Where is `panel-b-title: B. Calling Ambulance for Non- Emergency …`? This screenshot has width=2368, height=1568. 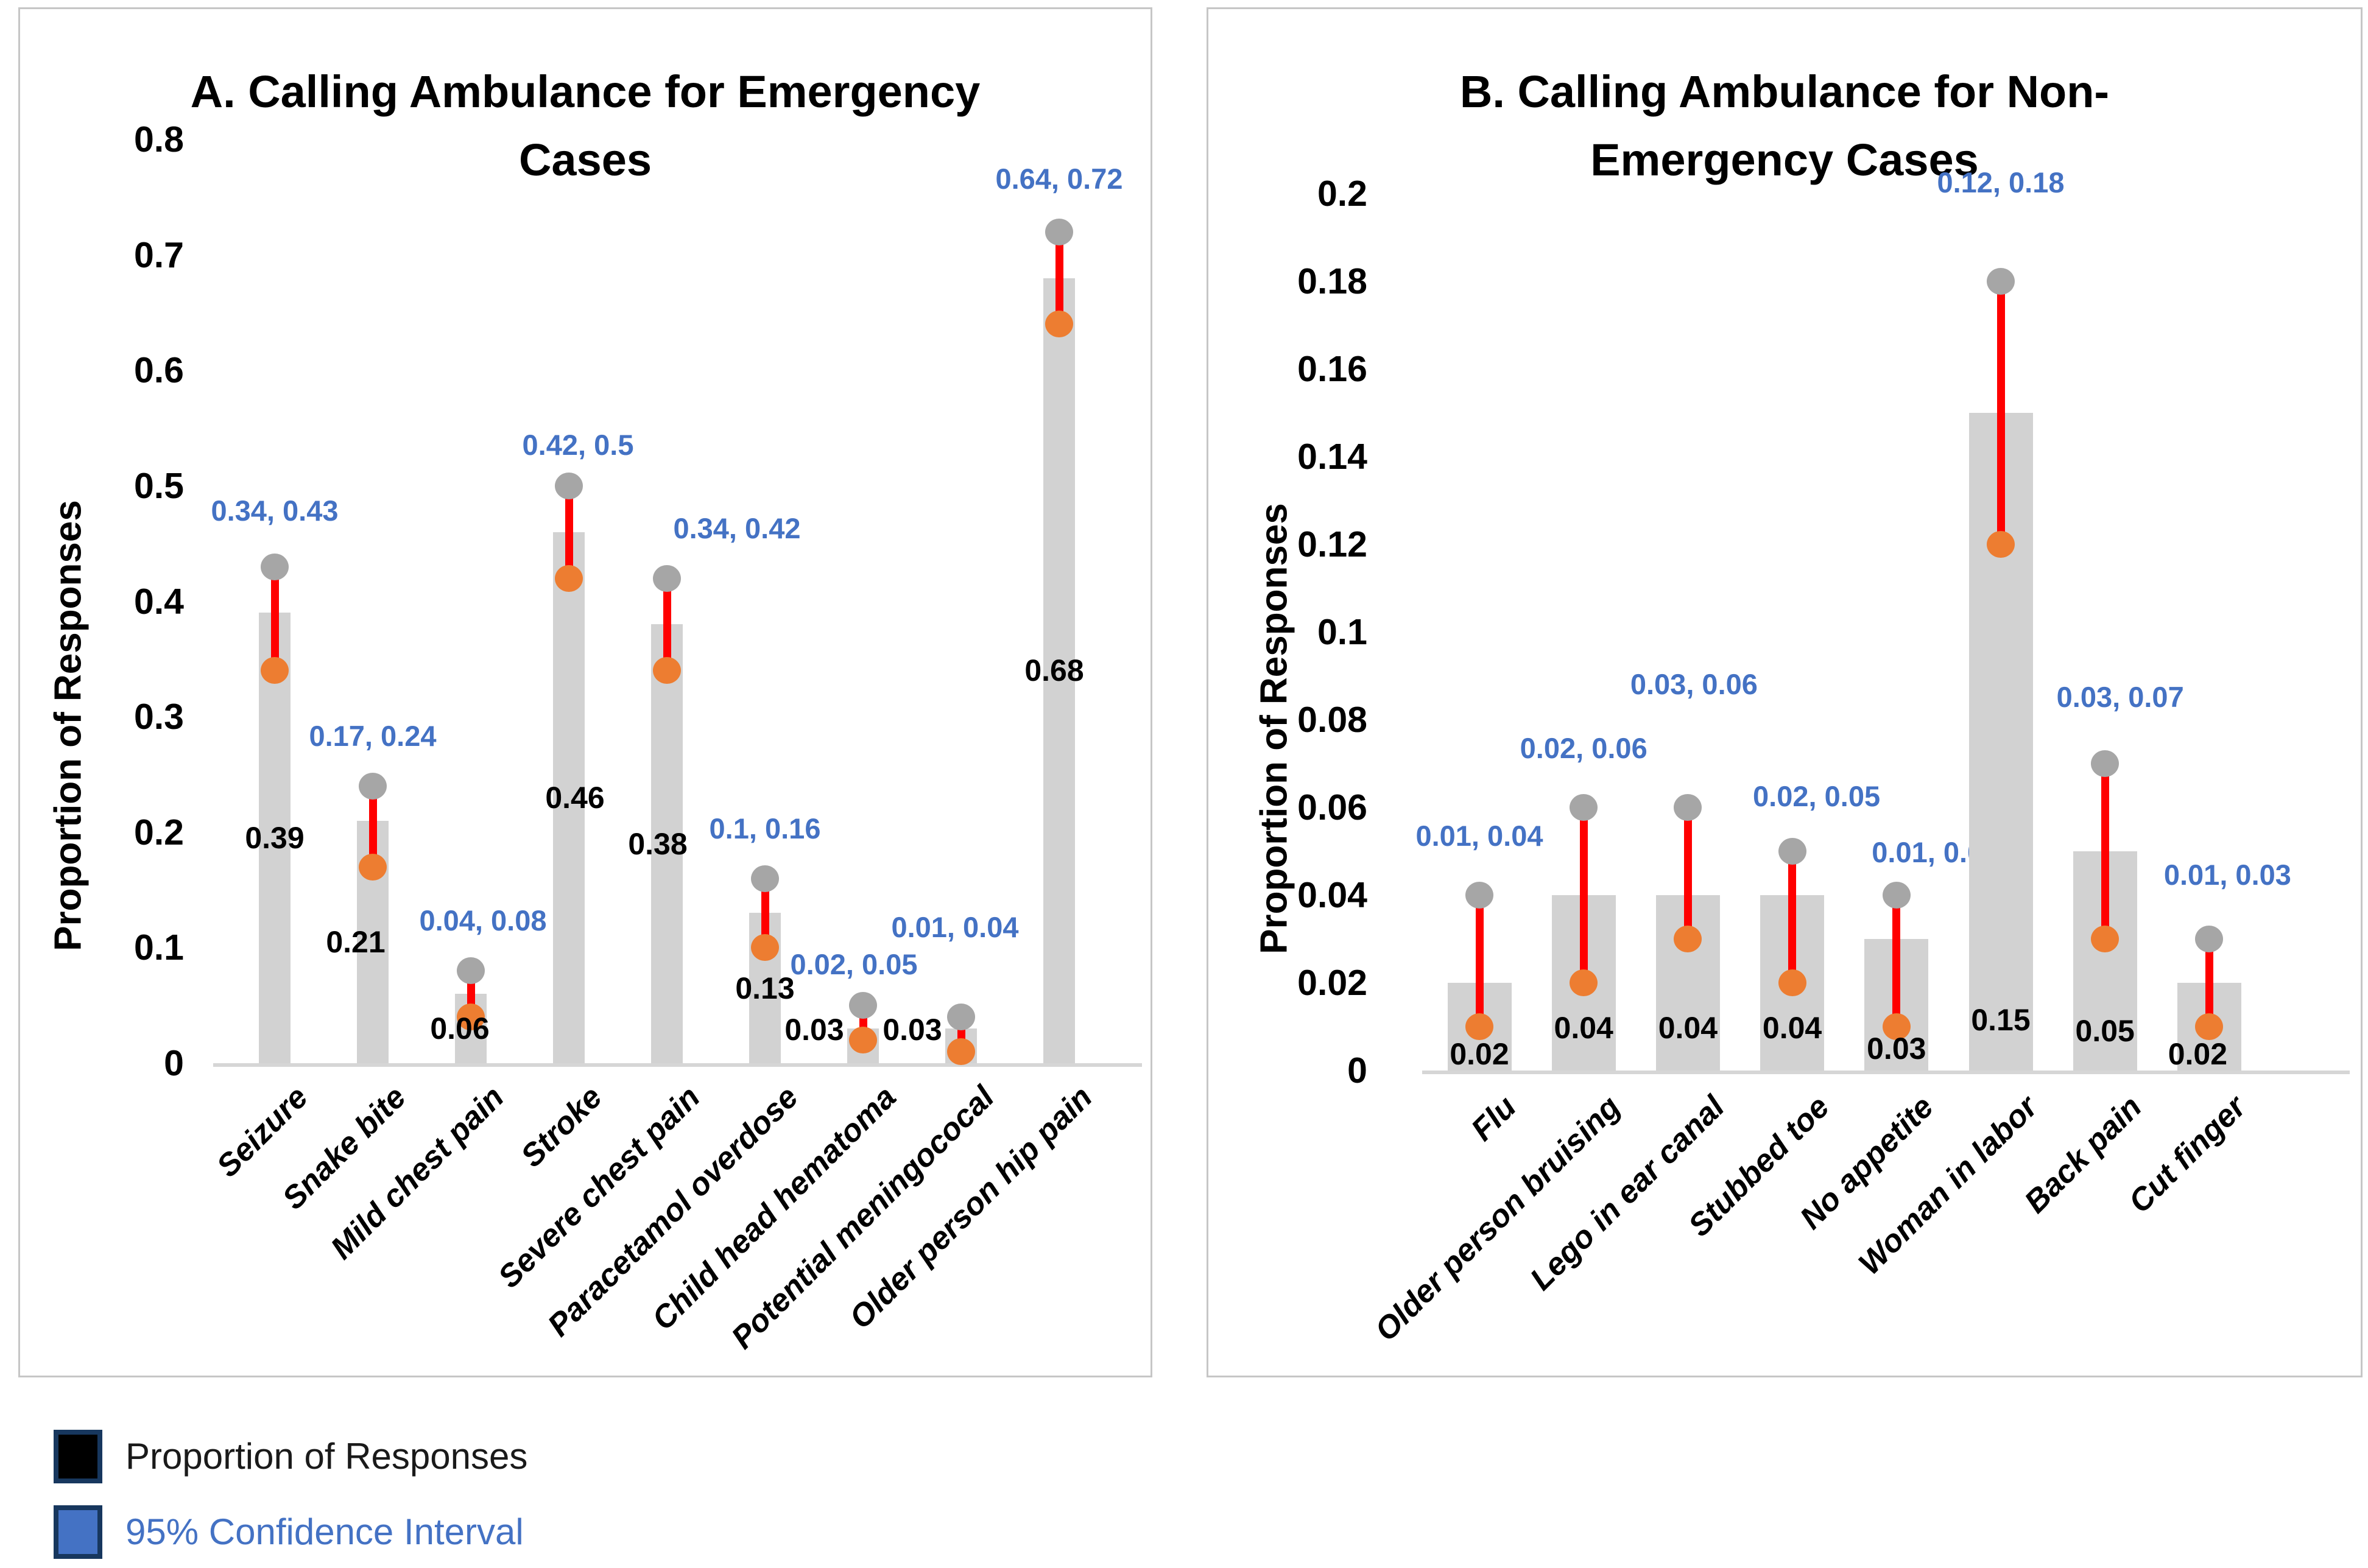
panel-b-title: B. Calling Ambulance for Non- Emergency … is located at coordinates (1785, 126).